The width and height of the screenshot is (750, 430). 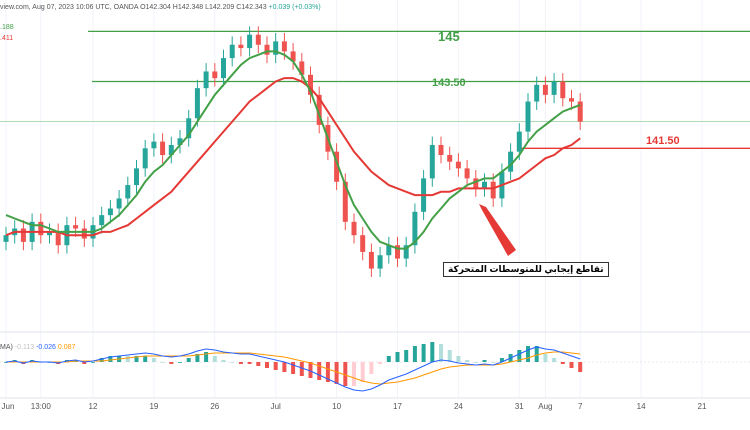 What do you see at coordinates (397, 406) in the screenshot?
I see `x-tick-label: 17` at bounding box center [397, 406].